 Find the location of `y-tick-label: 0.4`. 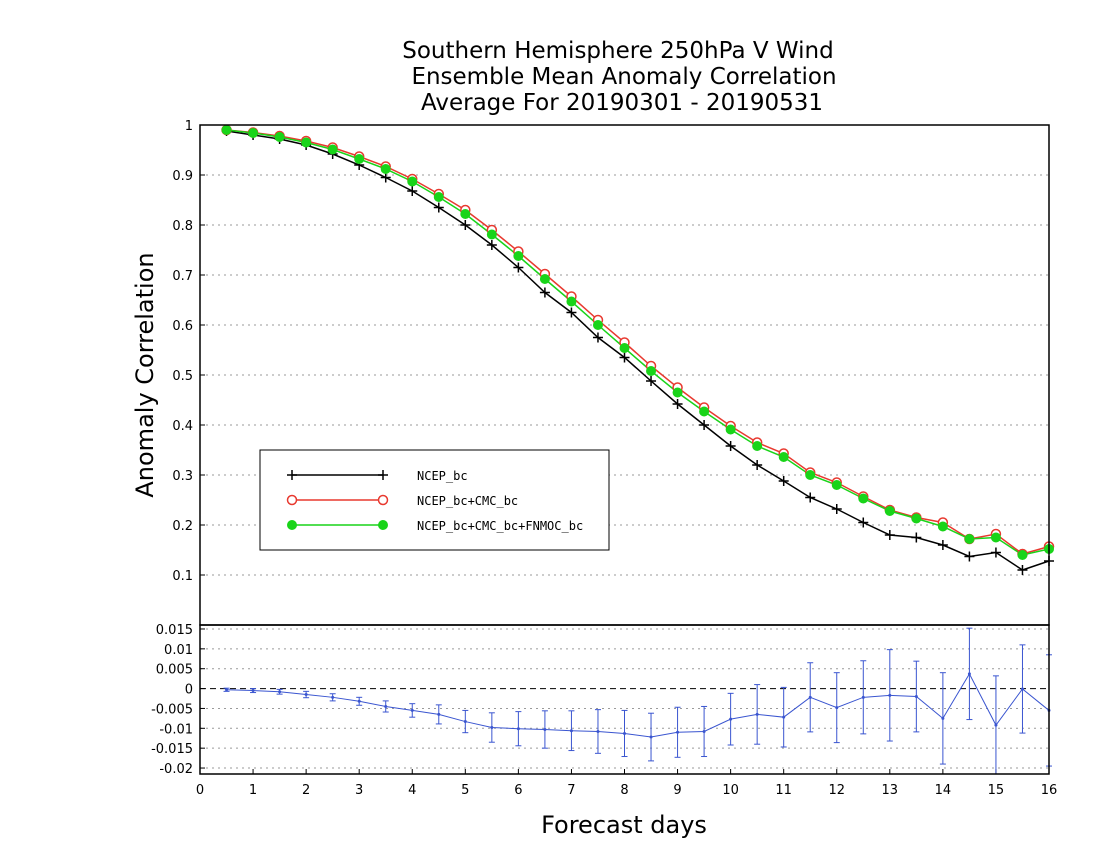

y-tick-label: 0.4 is located at coordinates (182, 426).